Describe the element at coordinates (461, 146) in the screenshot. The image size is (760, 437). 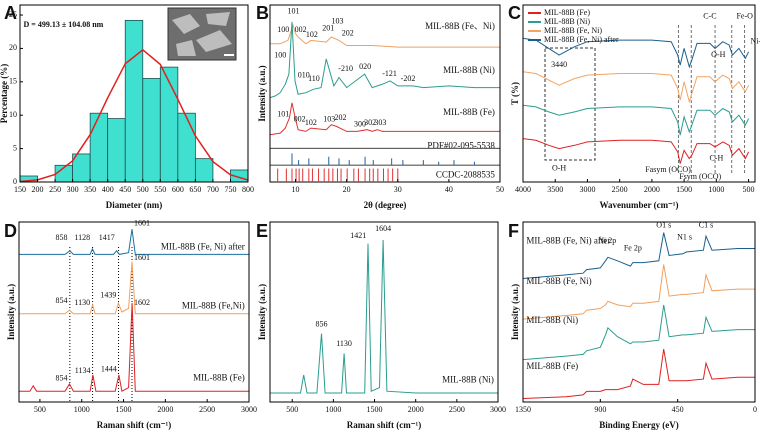
I see `series-label: PDF#02-095-5538` at that location.